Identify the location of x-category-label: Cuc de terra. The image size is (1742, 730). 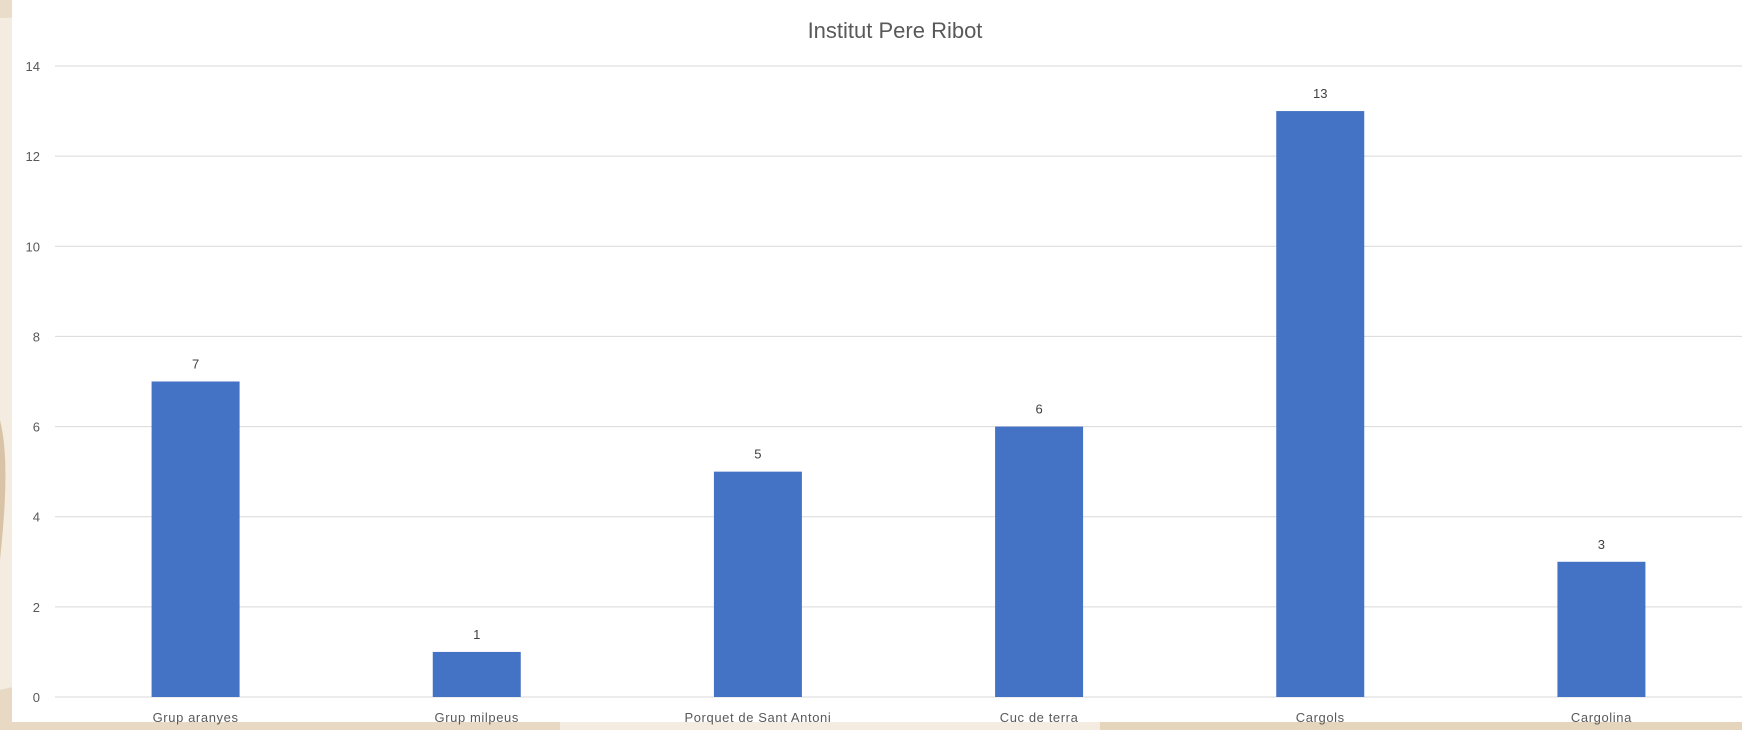
(1039, 717).